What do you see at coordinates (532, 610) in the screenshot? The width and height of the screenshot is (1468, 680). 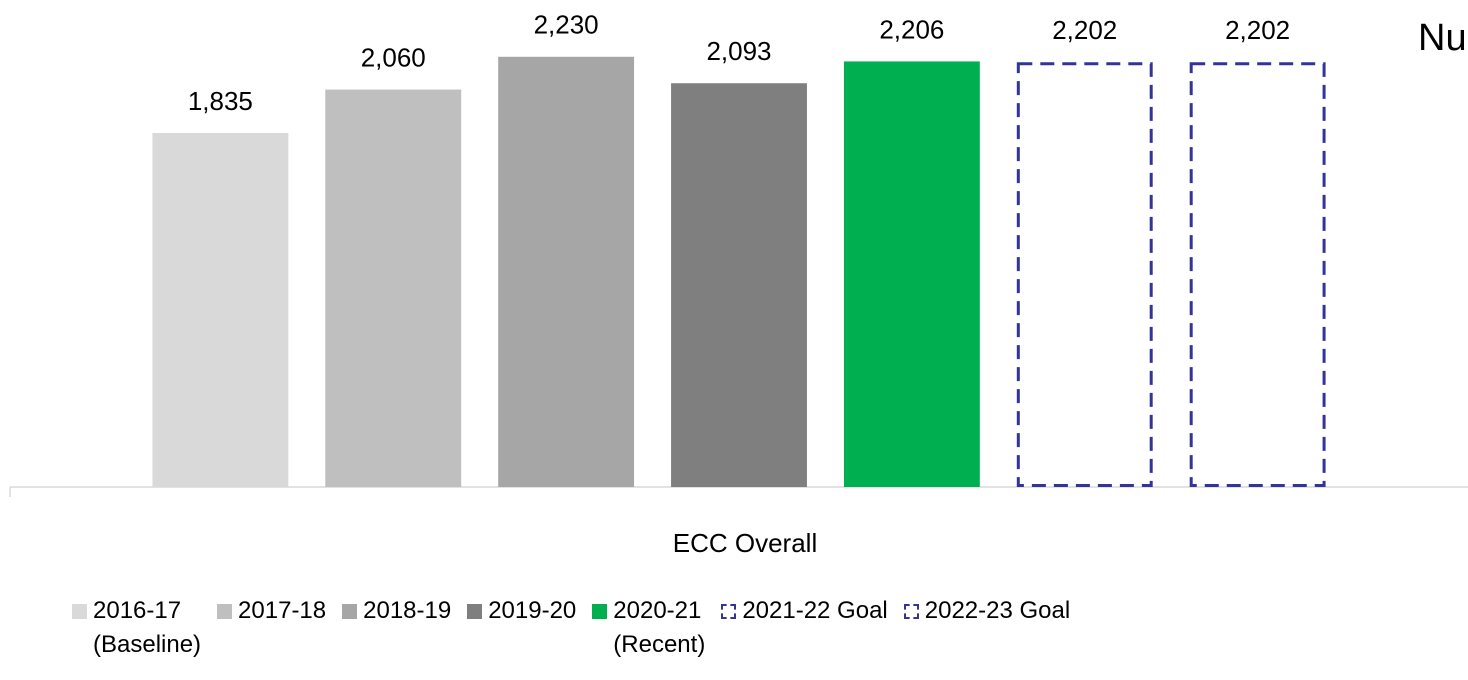 I see `legend-label: 2019-20` at bounding box center [532, 610].